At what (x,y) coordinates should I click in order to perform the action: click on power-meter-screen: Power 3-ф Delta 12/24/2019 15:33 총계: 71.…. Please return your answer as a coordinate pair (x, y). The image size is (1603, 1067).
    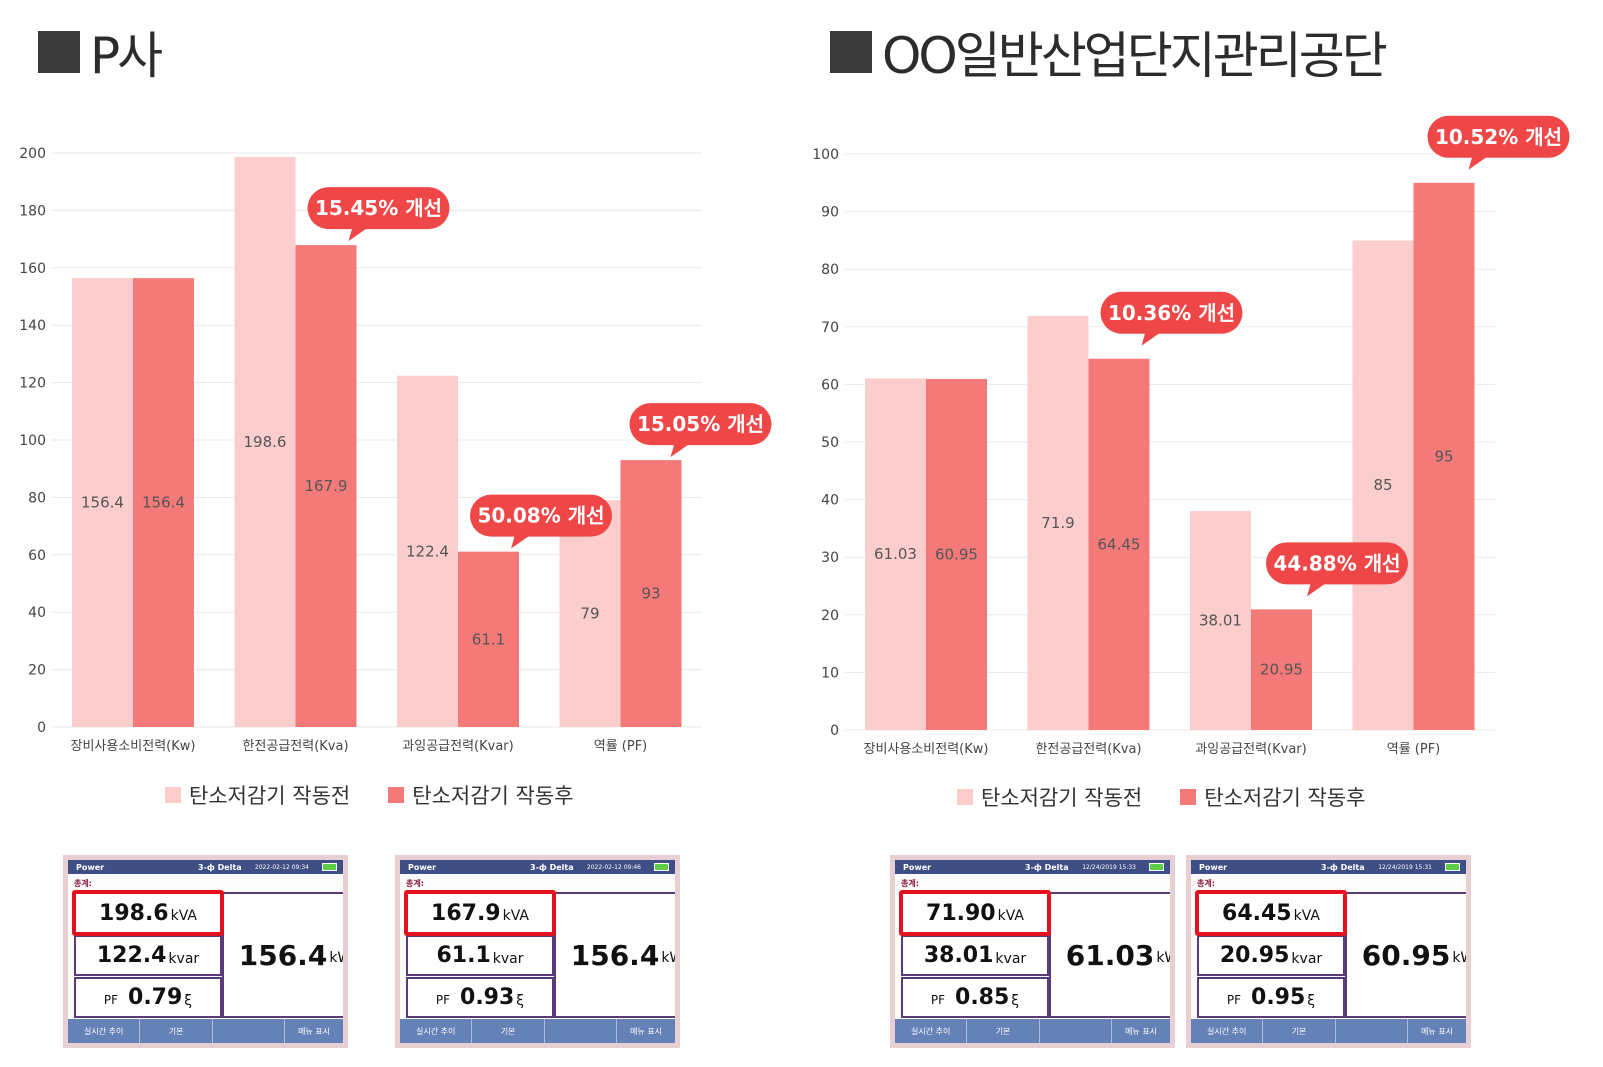
    Looking at the image, I should click on (1032, 951).